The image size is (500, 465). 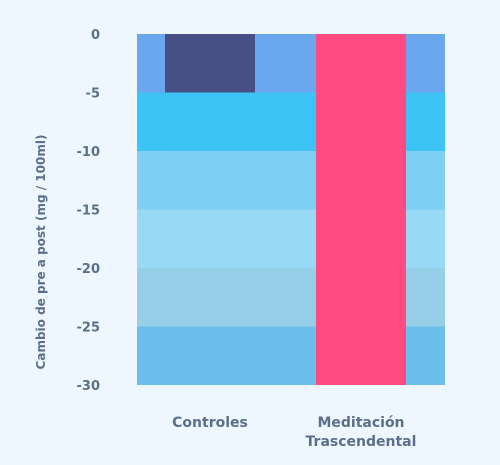 What do you see at coordinates (41, 252) in the screenshot?
I see `y-axis-title: Cambio de pre a post (mg / 100ml)` at bounding box center [41, 252].